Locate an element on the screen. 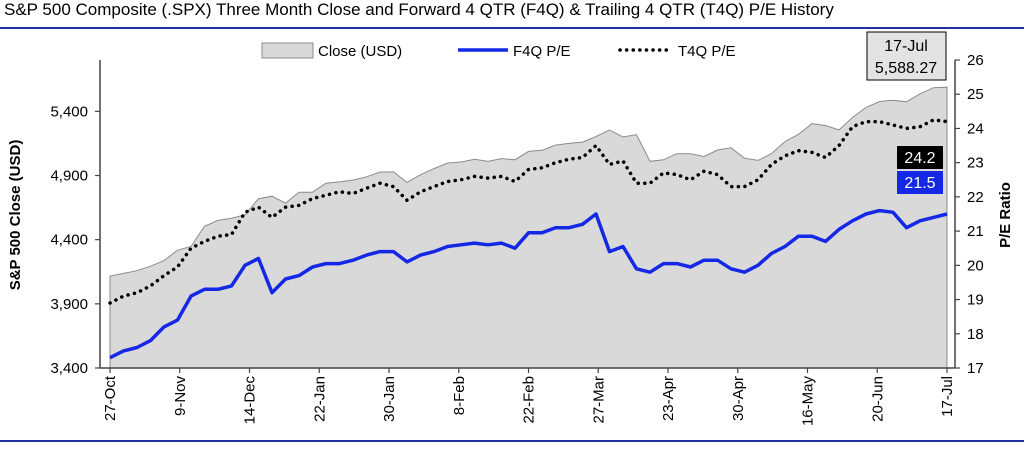 This screenshot has height=449, width=1024. x-tick-label: 9-Nov is located at coordinates (180, 396).